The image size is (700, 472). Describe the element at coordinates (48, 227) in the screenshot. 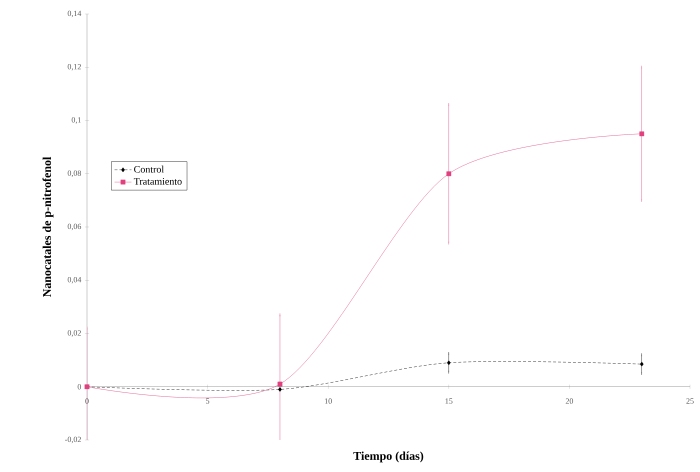

I see `y-axis-title: Nanocatales de p-nitrofenol` at that location.